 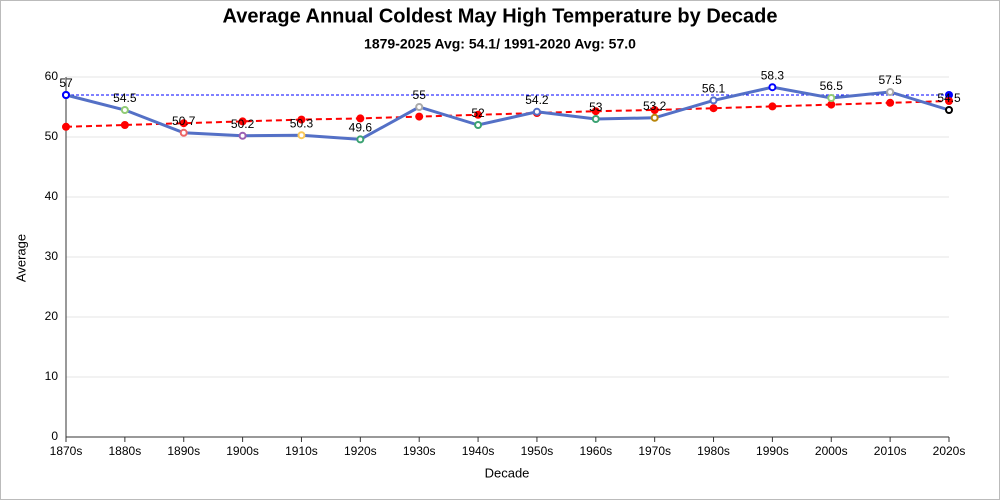 I want to click on chart-subtitle: 1879-2025 Avg: 54.1/ 1991-2020 Avg: 57.0, so click(x=500, y=44).